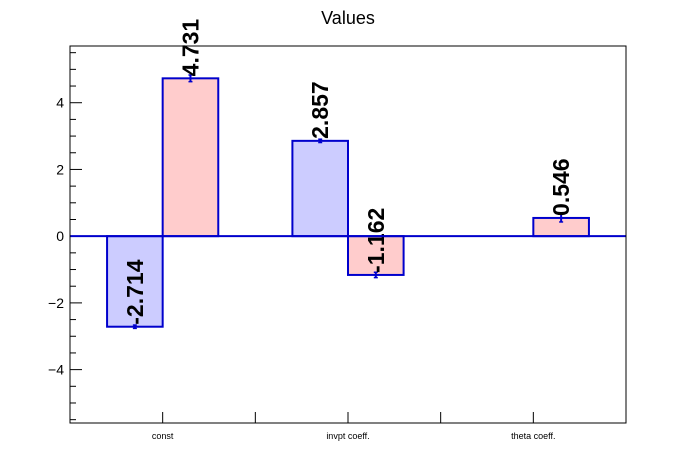  Describe the element at coordinates (163, 436) in the screenshot. I see `x-category-label: const` at that location.